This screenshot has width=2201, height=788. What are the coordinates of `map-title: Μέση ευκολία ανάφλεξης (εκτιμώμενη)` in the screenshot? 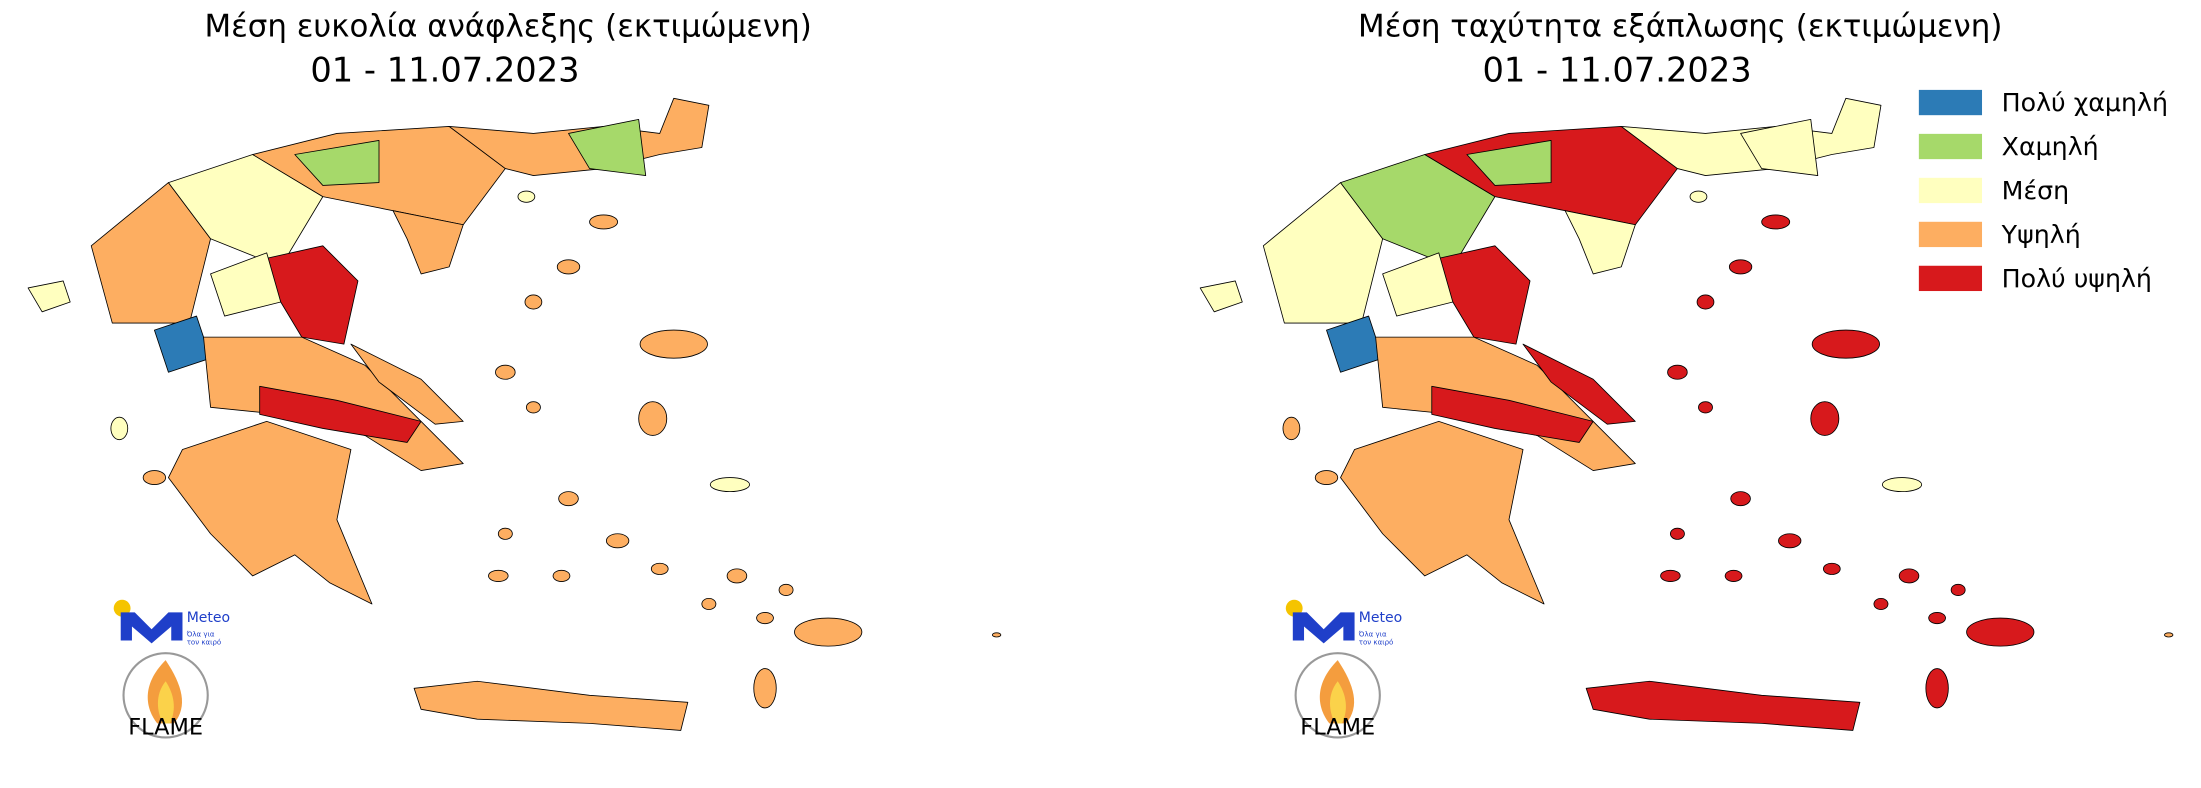 It's located at (508, 27).